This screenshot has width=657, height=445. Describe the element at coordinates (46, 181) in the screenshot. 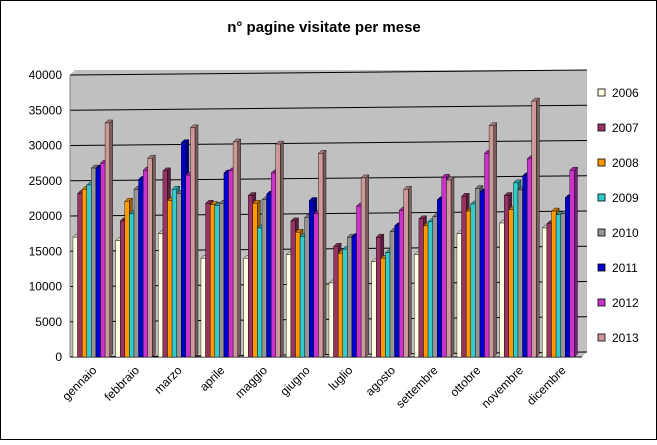

I see `y-tick-label: 25000` at that location.